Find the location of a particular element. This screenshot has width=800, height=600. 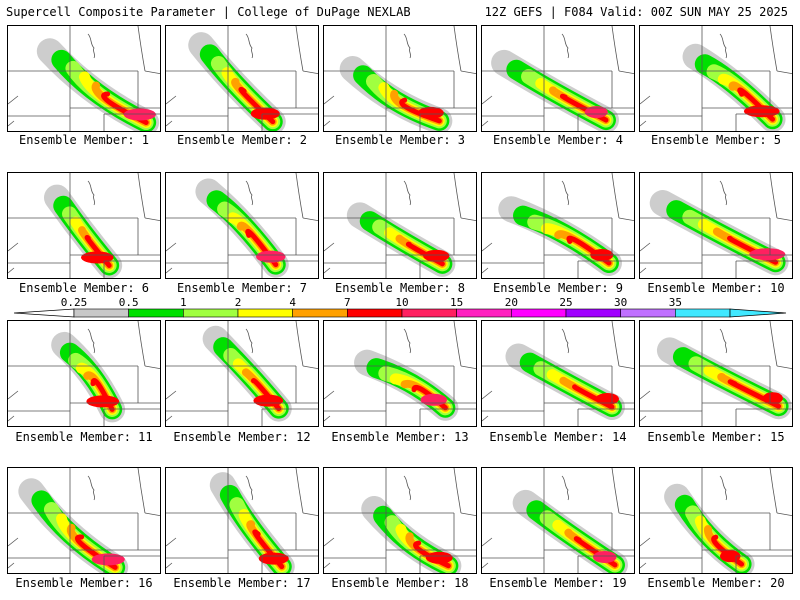

ensemble-member-label: Ensemble Member: 1 is located at coordinates (84, 140).